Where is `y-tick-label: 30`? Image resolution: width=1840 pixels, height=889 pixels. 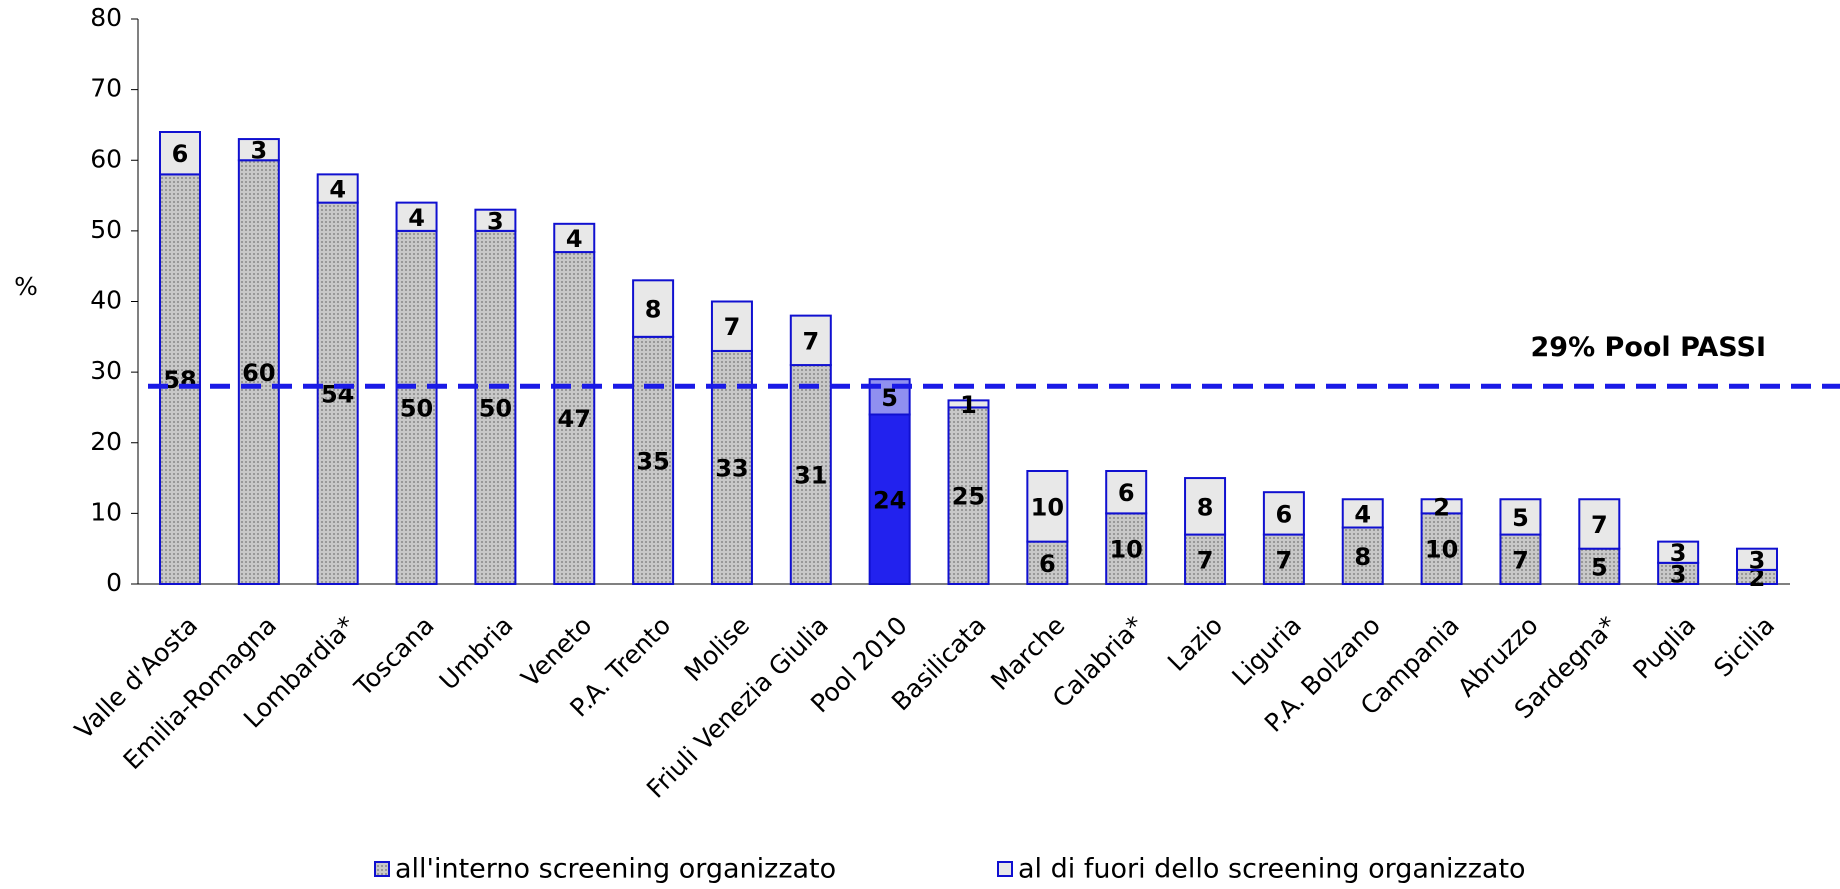 y-tick-label: 30 is located at coordinates (106, 370).